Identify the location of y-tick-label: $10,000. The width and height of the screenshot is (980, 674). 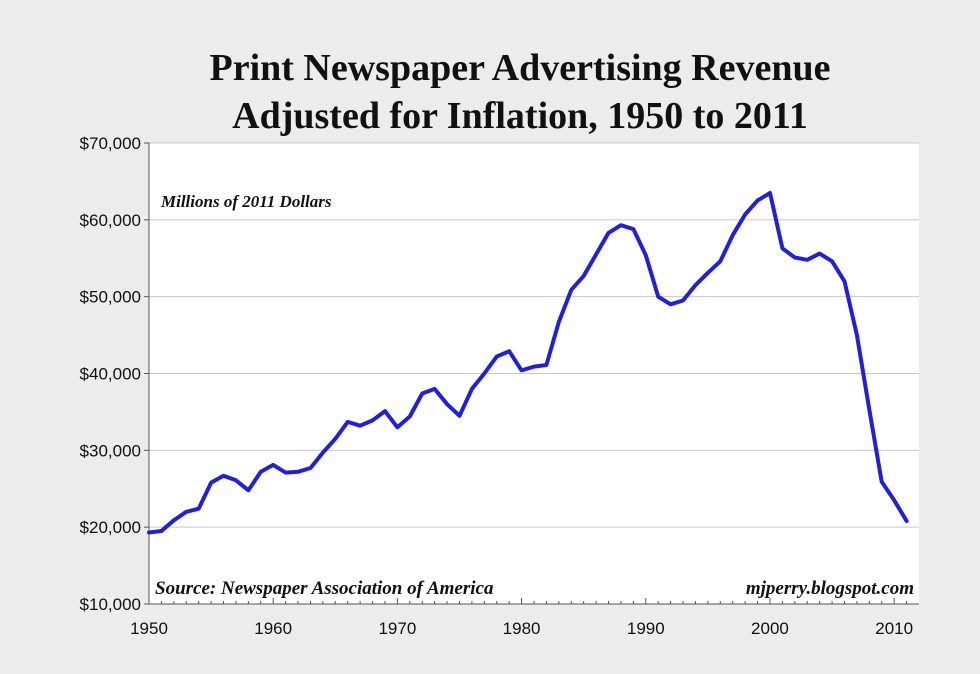
(110, 604).